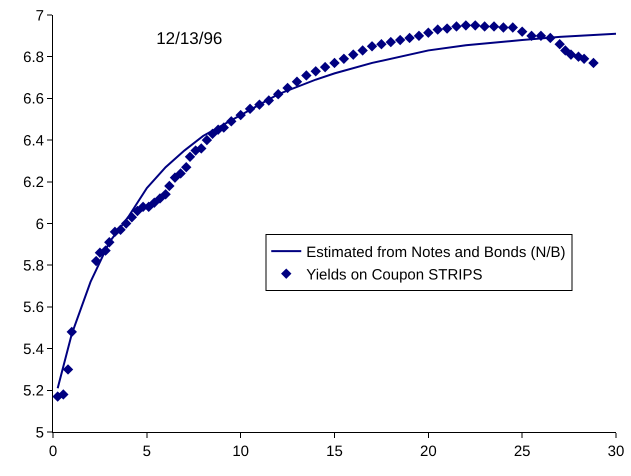 The image size is (631, 476). What do you see at coordinates (189, 38) in the screenshot?
I see `text: 12/13/96` at bounding box center [189, 38].